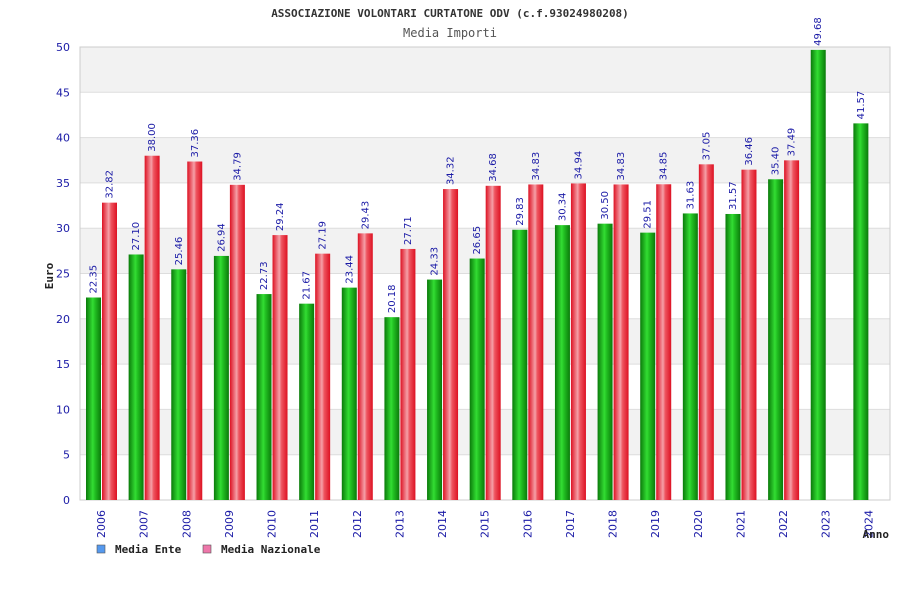 The image size is (900, 600). I want to click on y-tick-label: 5, so click(66, 455).